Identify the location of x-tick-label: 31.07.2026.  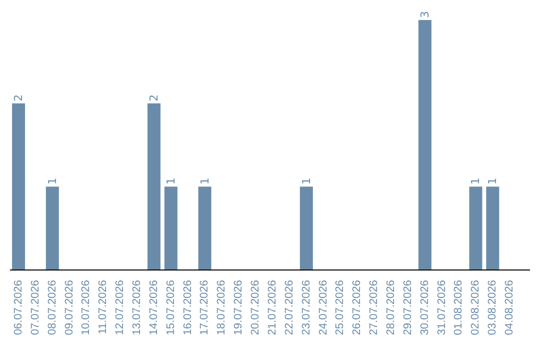
(442, 308).